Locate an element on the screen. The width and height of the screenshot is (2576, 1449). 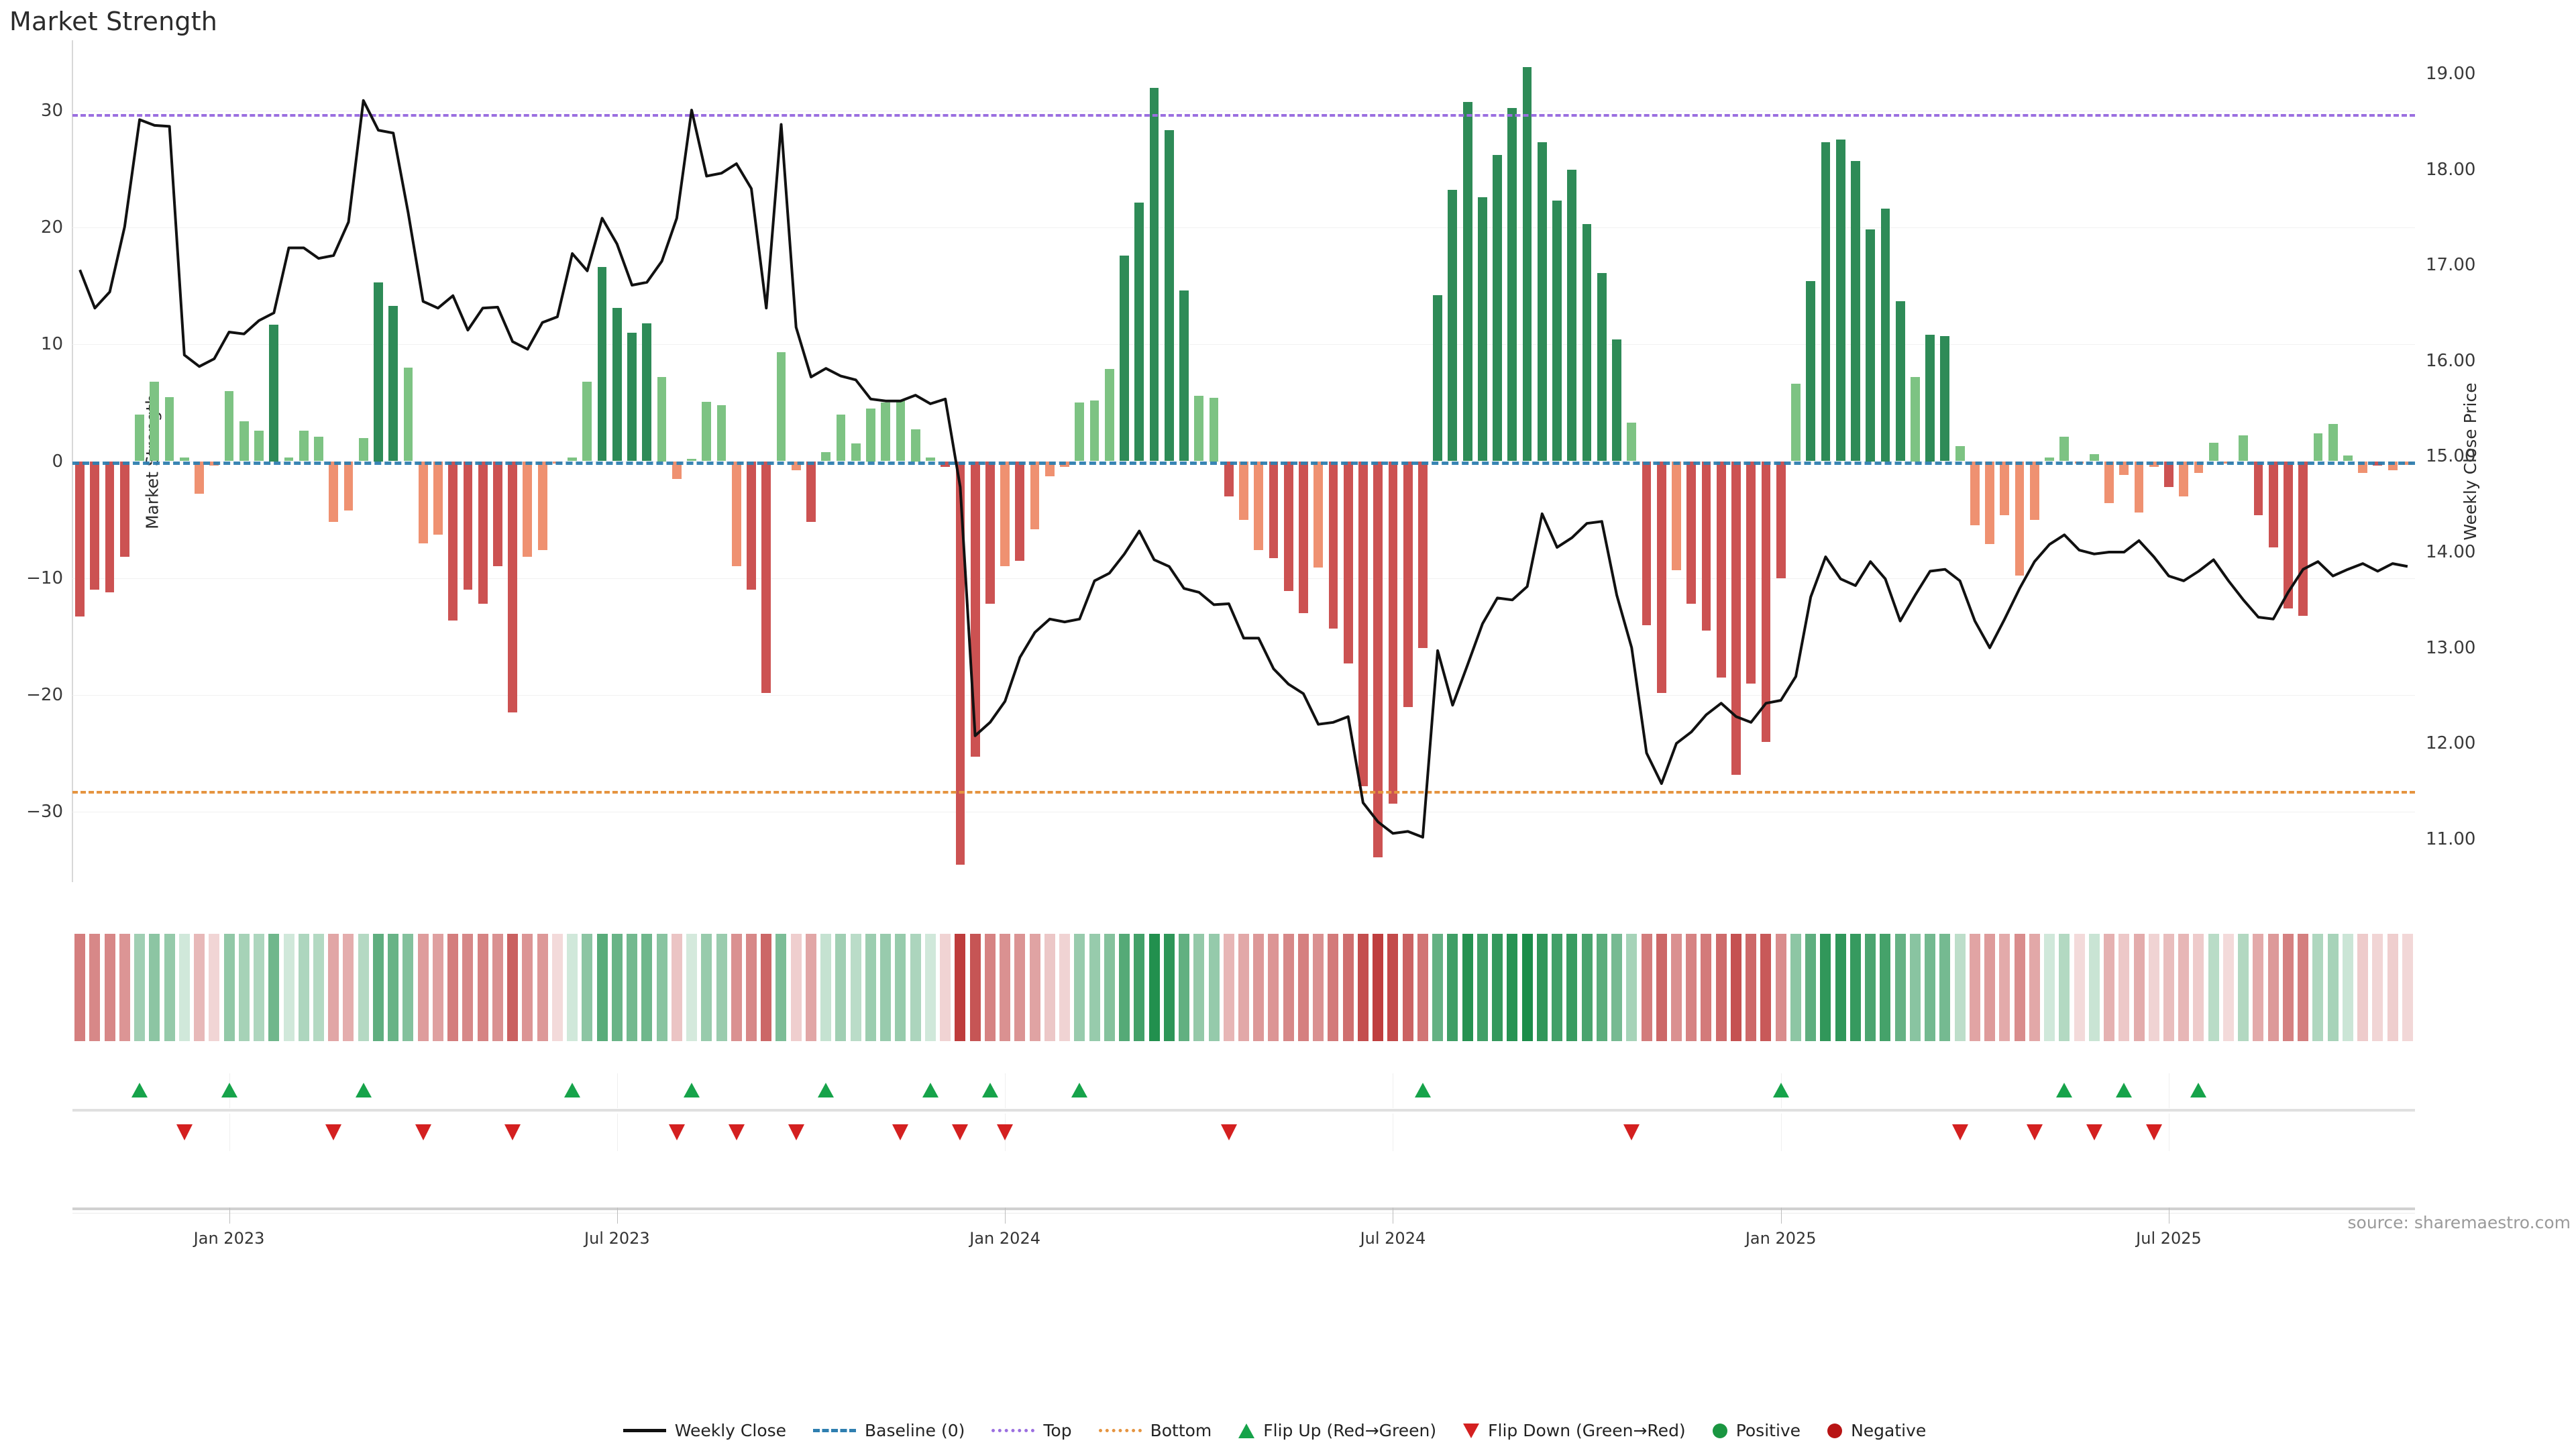
bottom-dotted-icon is located at coordinates (1120, 1430).